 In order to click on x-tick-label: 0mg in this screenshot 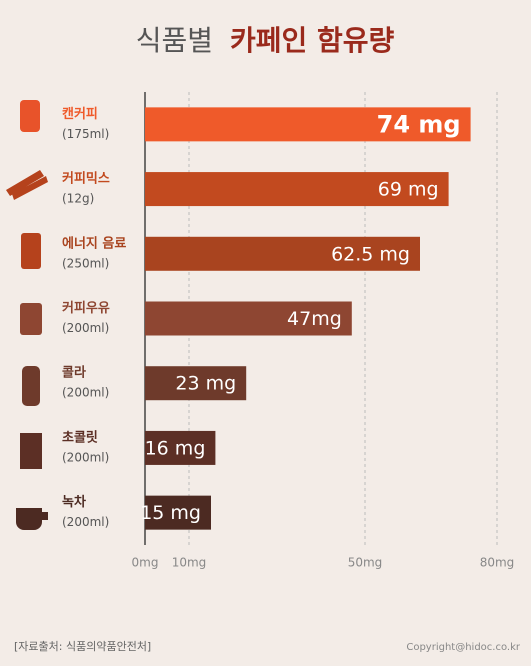, I will do `click(145, 563)`.